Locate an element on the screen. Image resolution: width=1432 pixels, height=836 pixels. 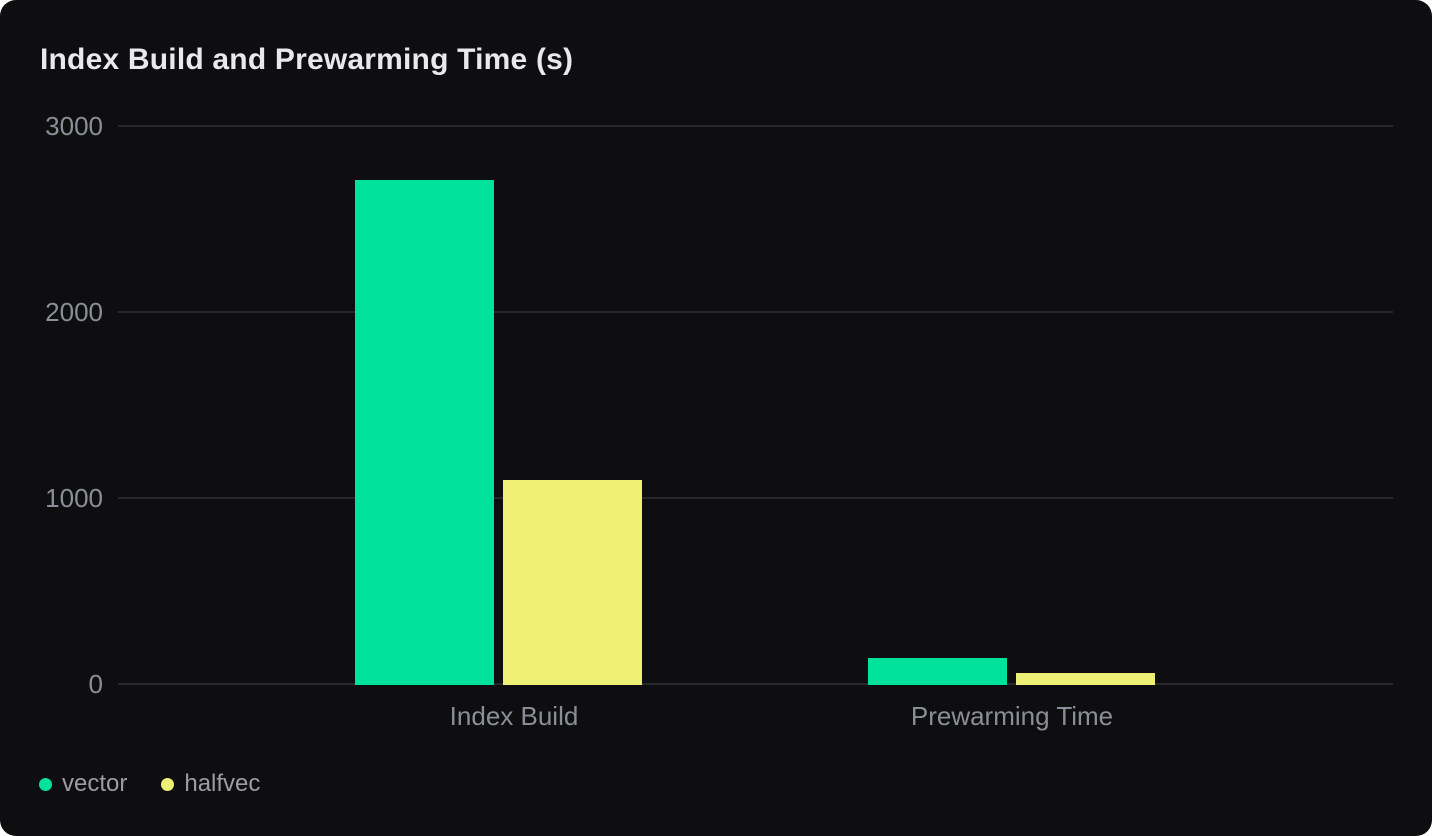
x-axis-label-prewarming-time: Prewarming Time is located at coordinates (1012, 716).